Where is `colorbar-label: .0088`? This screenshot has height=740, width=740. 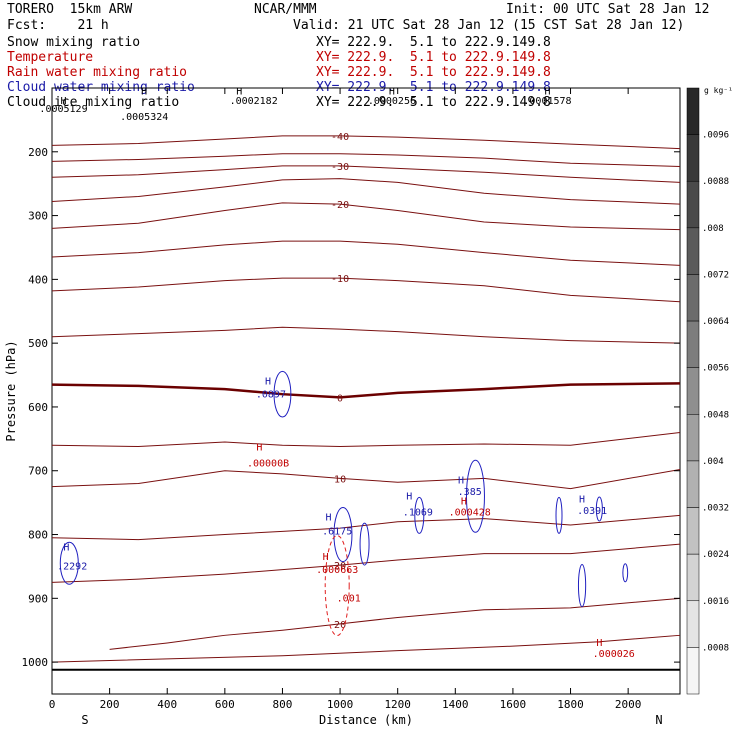 colorbar-label: .0088 is located at coordinates (715, 182).